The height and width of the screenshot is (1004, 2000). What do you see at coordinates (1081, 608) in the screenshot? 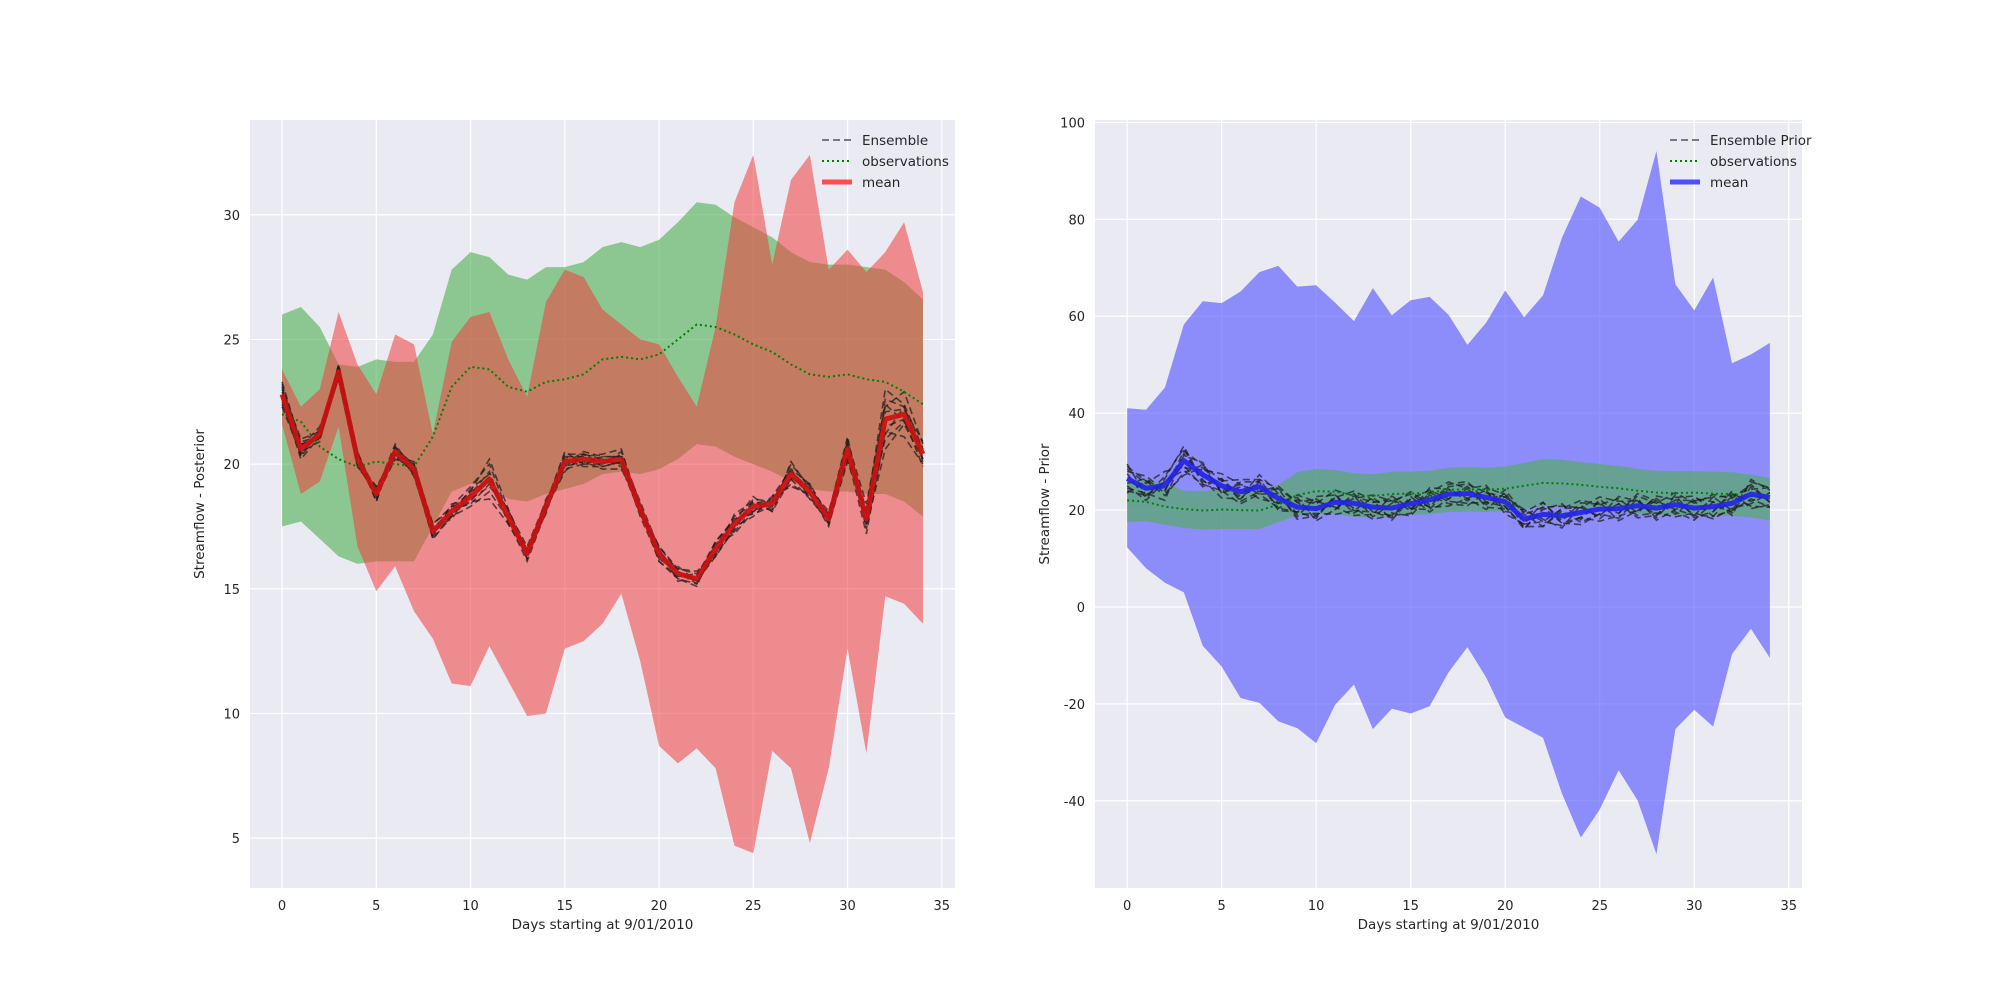
I see `y-tick-label: 0` at bounding box center [1081, 608].